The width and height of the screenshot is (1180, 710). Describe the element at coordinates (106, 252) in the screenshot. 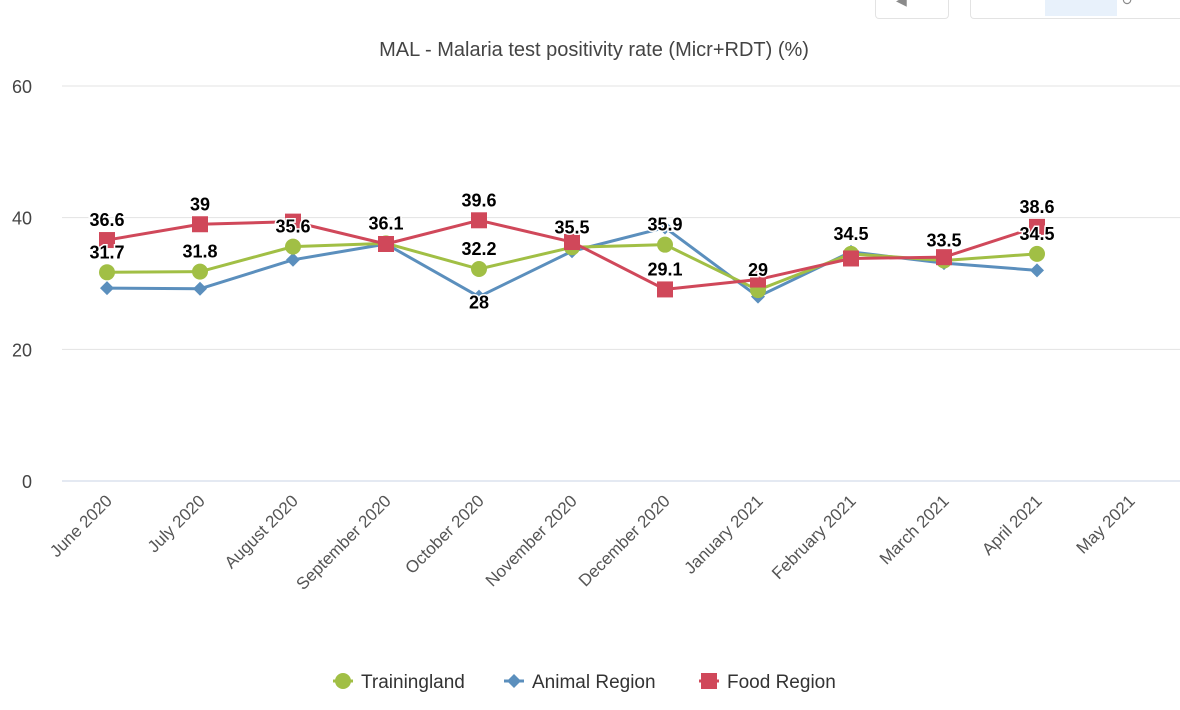

I see `data-label: 31.7` at that location.